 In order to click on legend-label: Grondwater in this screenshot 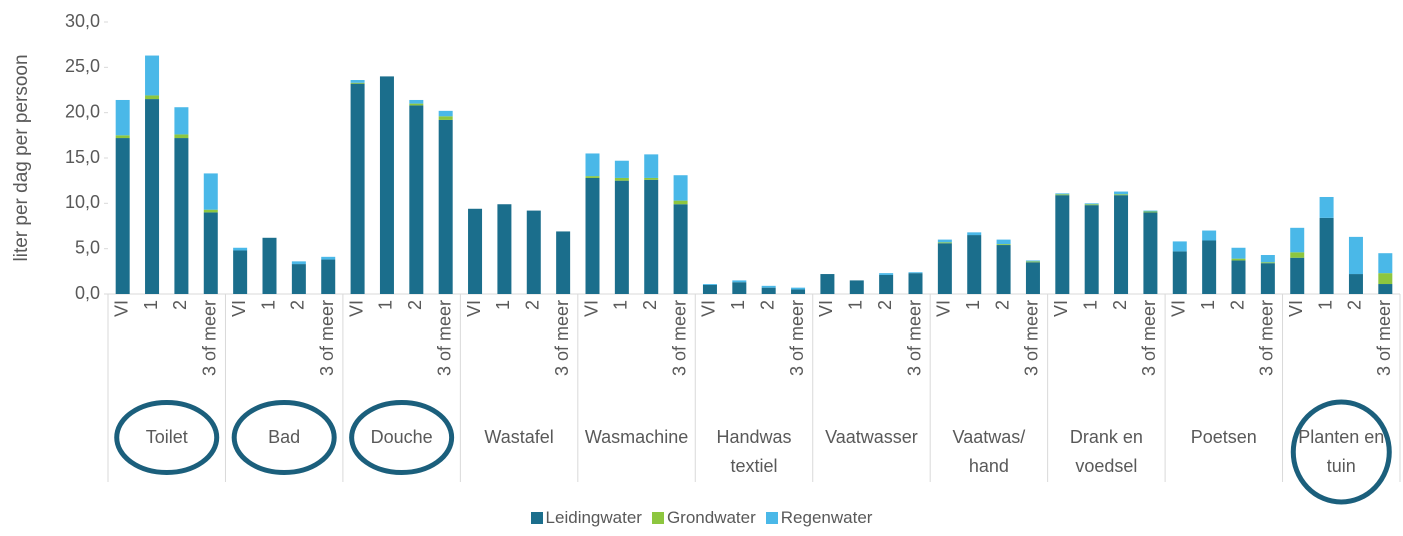, I will do `click(711, 517)`.